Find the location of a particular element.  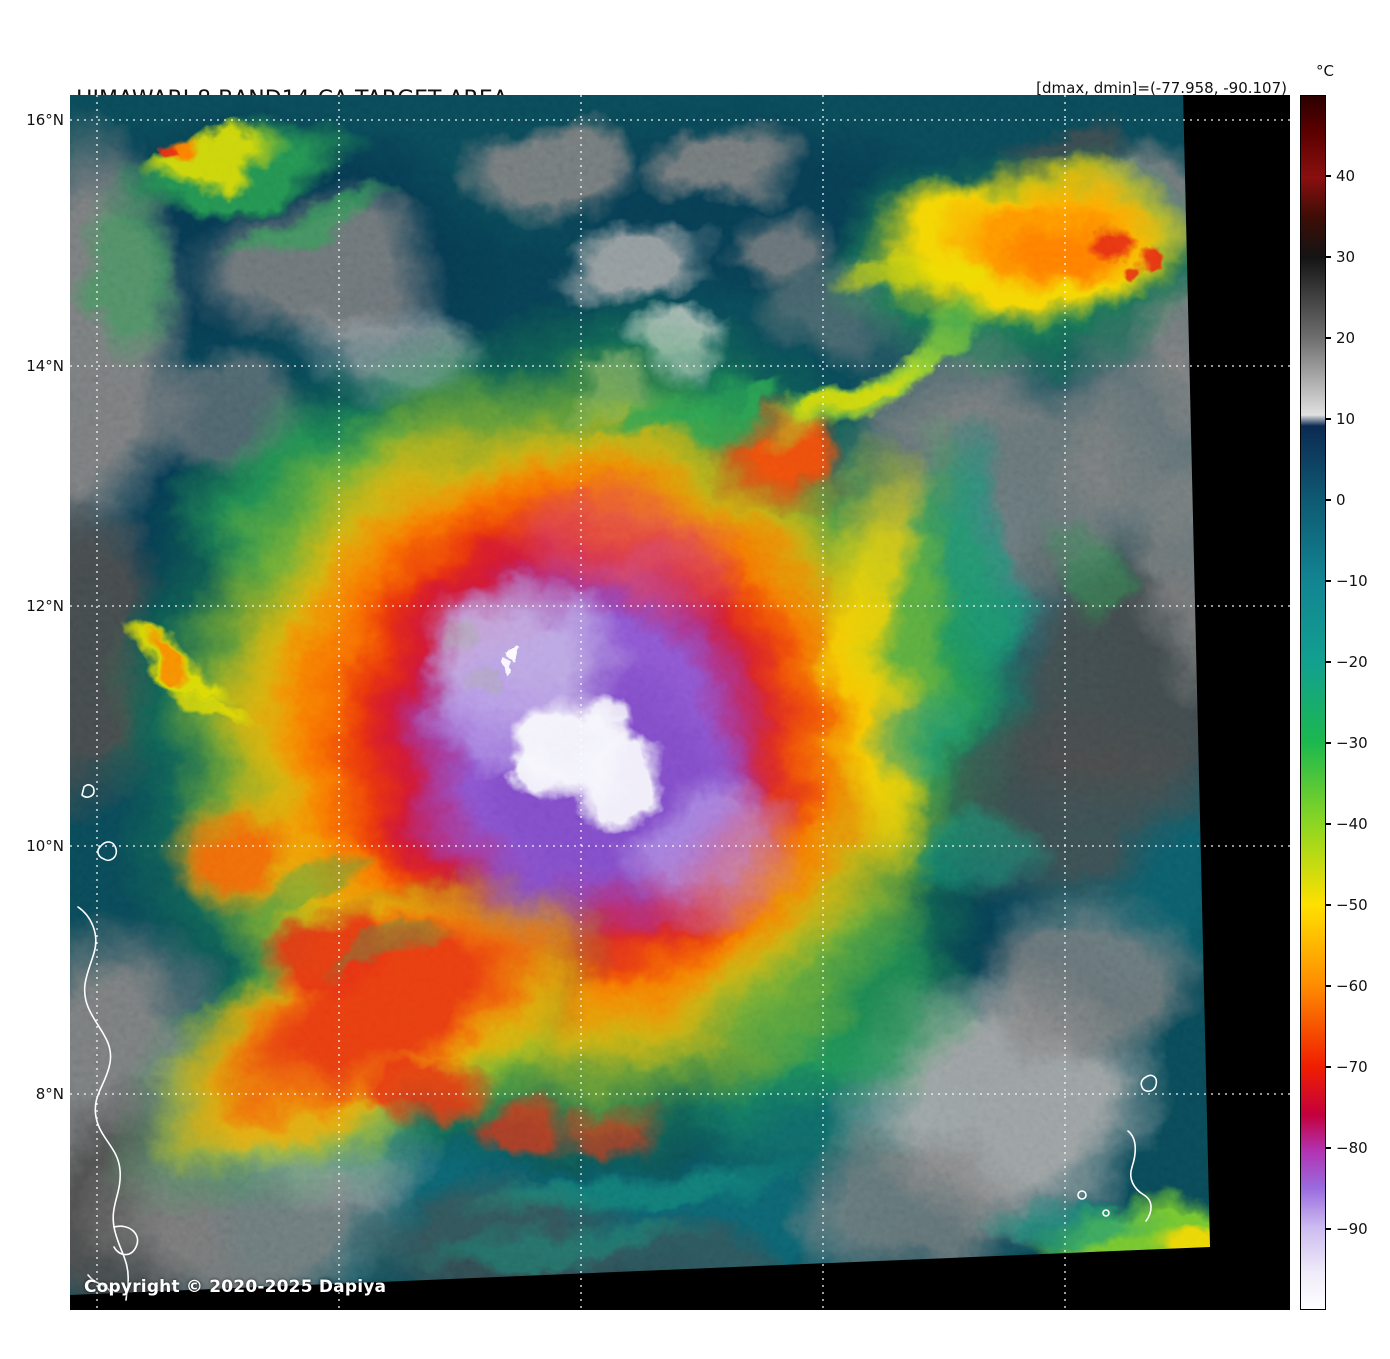

colorbar-tick-label: 0 is located at coordinates (1341, 499).